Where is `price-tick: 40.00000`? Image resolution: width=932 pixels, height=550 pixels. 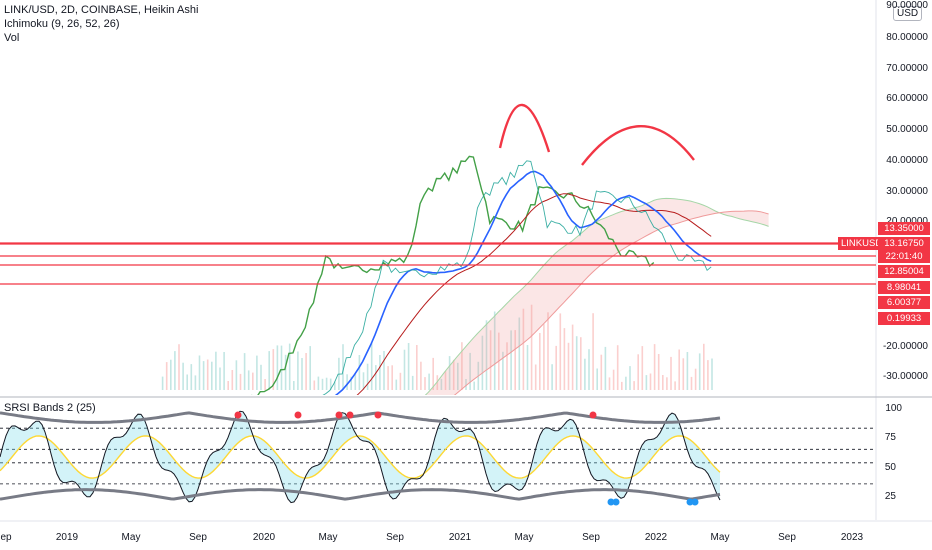
price-tick: 40.00000 is located at coordinates (907, 160).